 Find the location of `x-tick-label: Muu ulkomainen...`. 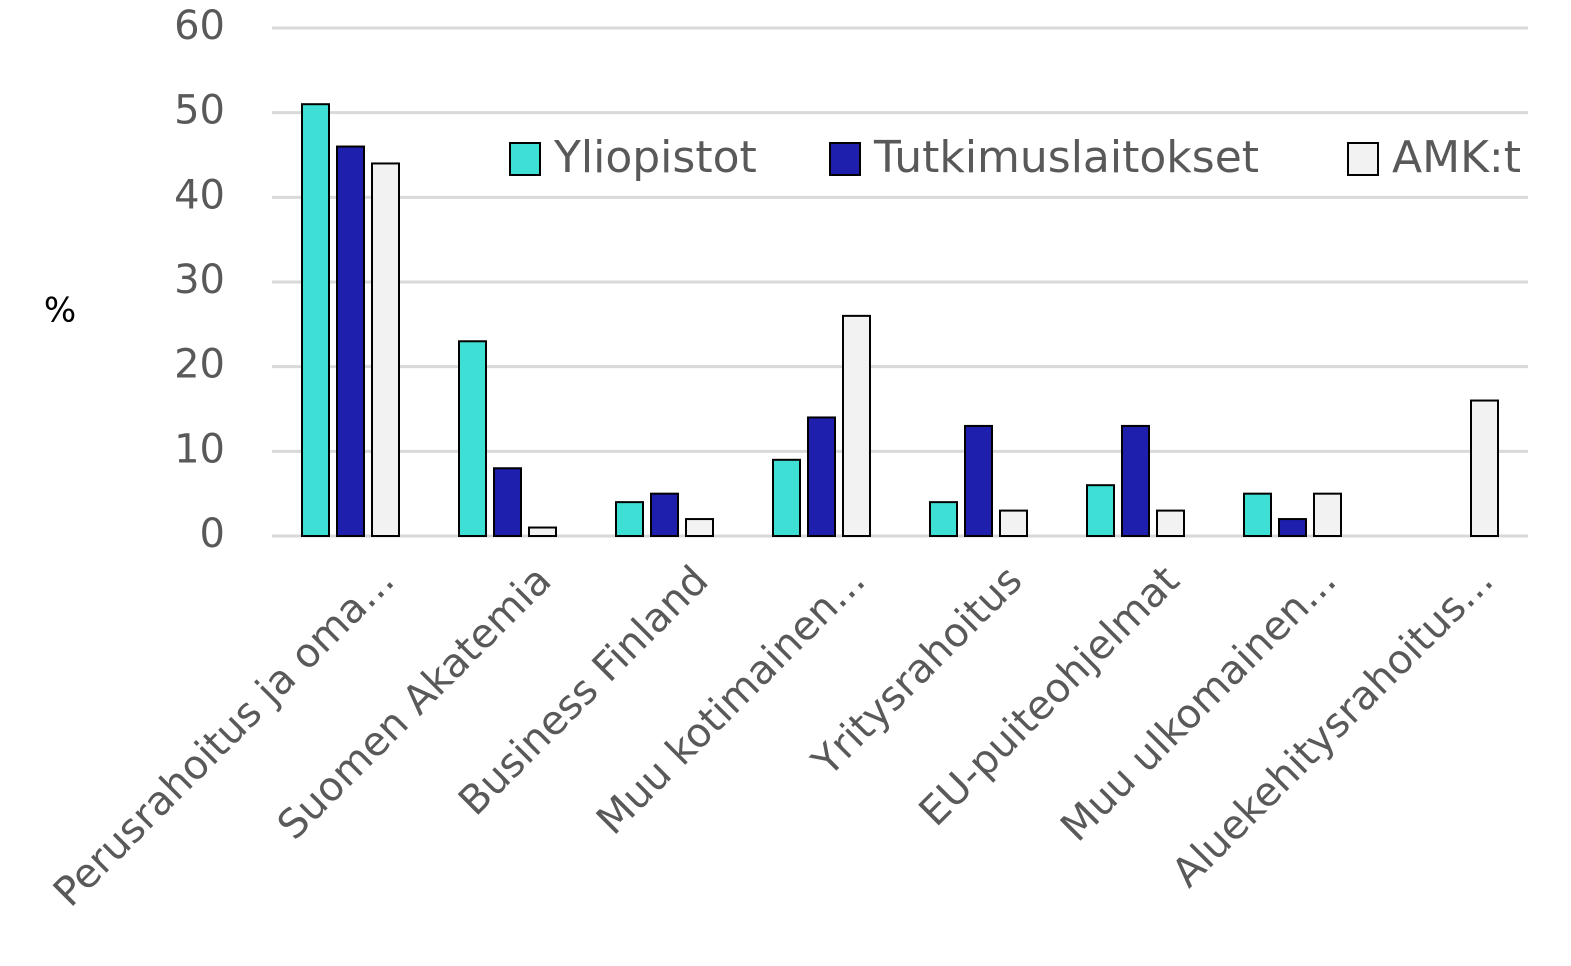

x-tick-label: Muu ulkomainen... is located at coordinates (1198, 703).